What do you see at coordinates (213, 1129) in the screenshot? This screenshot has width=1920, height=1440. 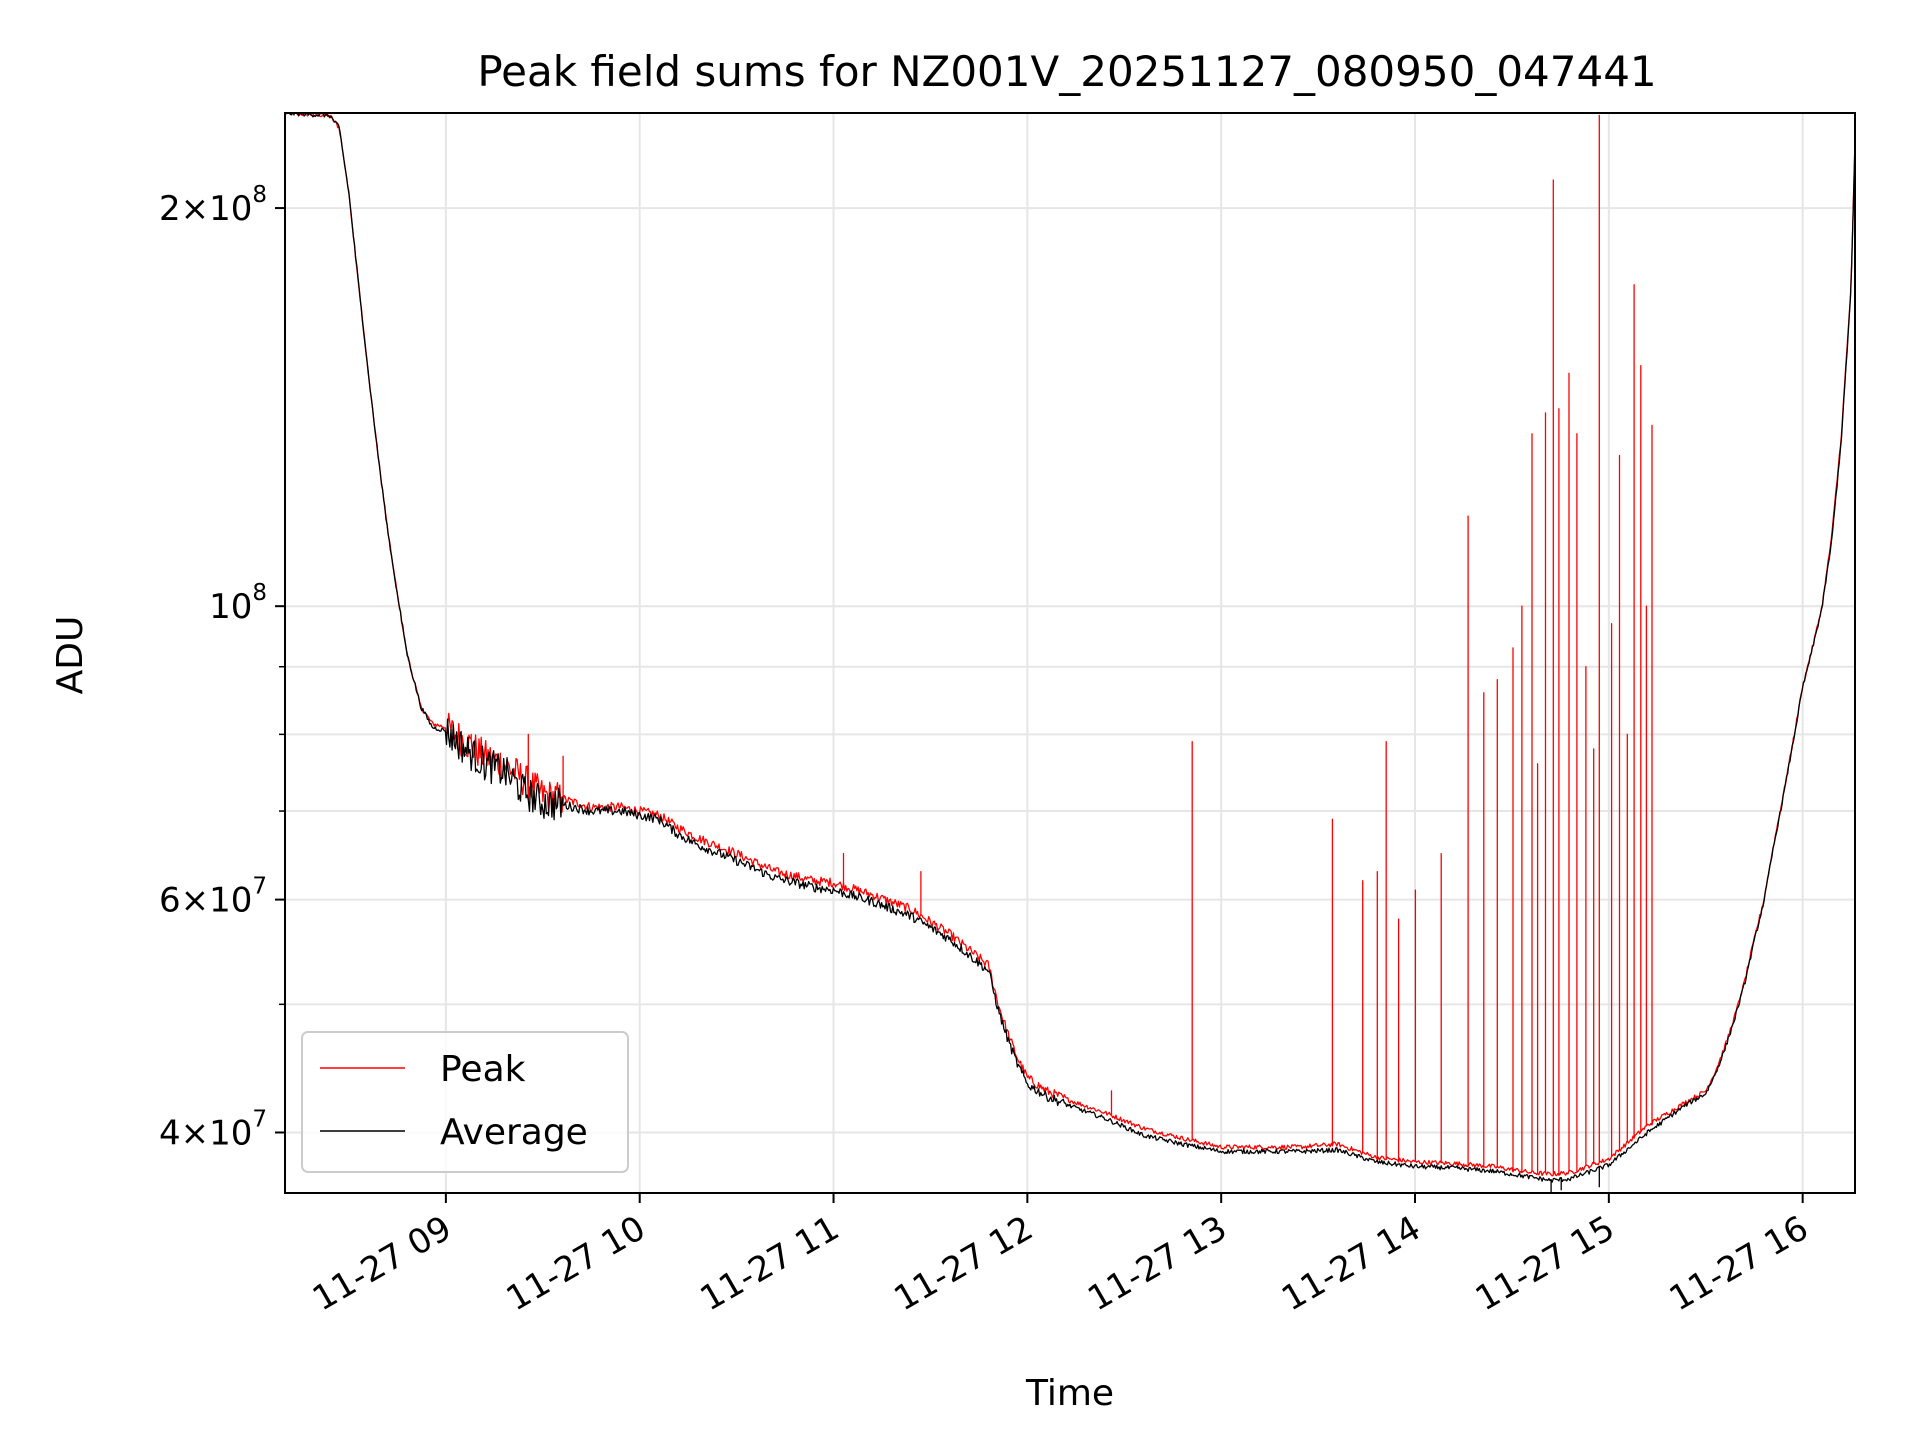 I see `y-tick-label: 4×107` at bounding box center [213, 1129].